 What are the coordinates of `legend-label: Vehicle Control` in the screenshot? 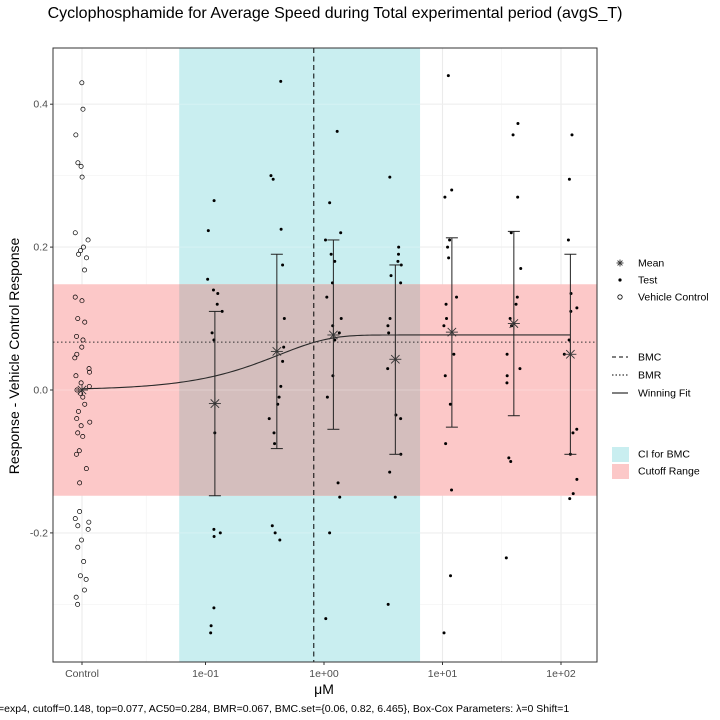 It's located at (673, 298).